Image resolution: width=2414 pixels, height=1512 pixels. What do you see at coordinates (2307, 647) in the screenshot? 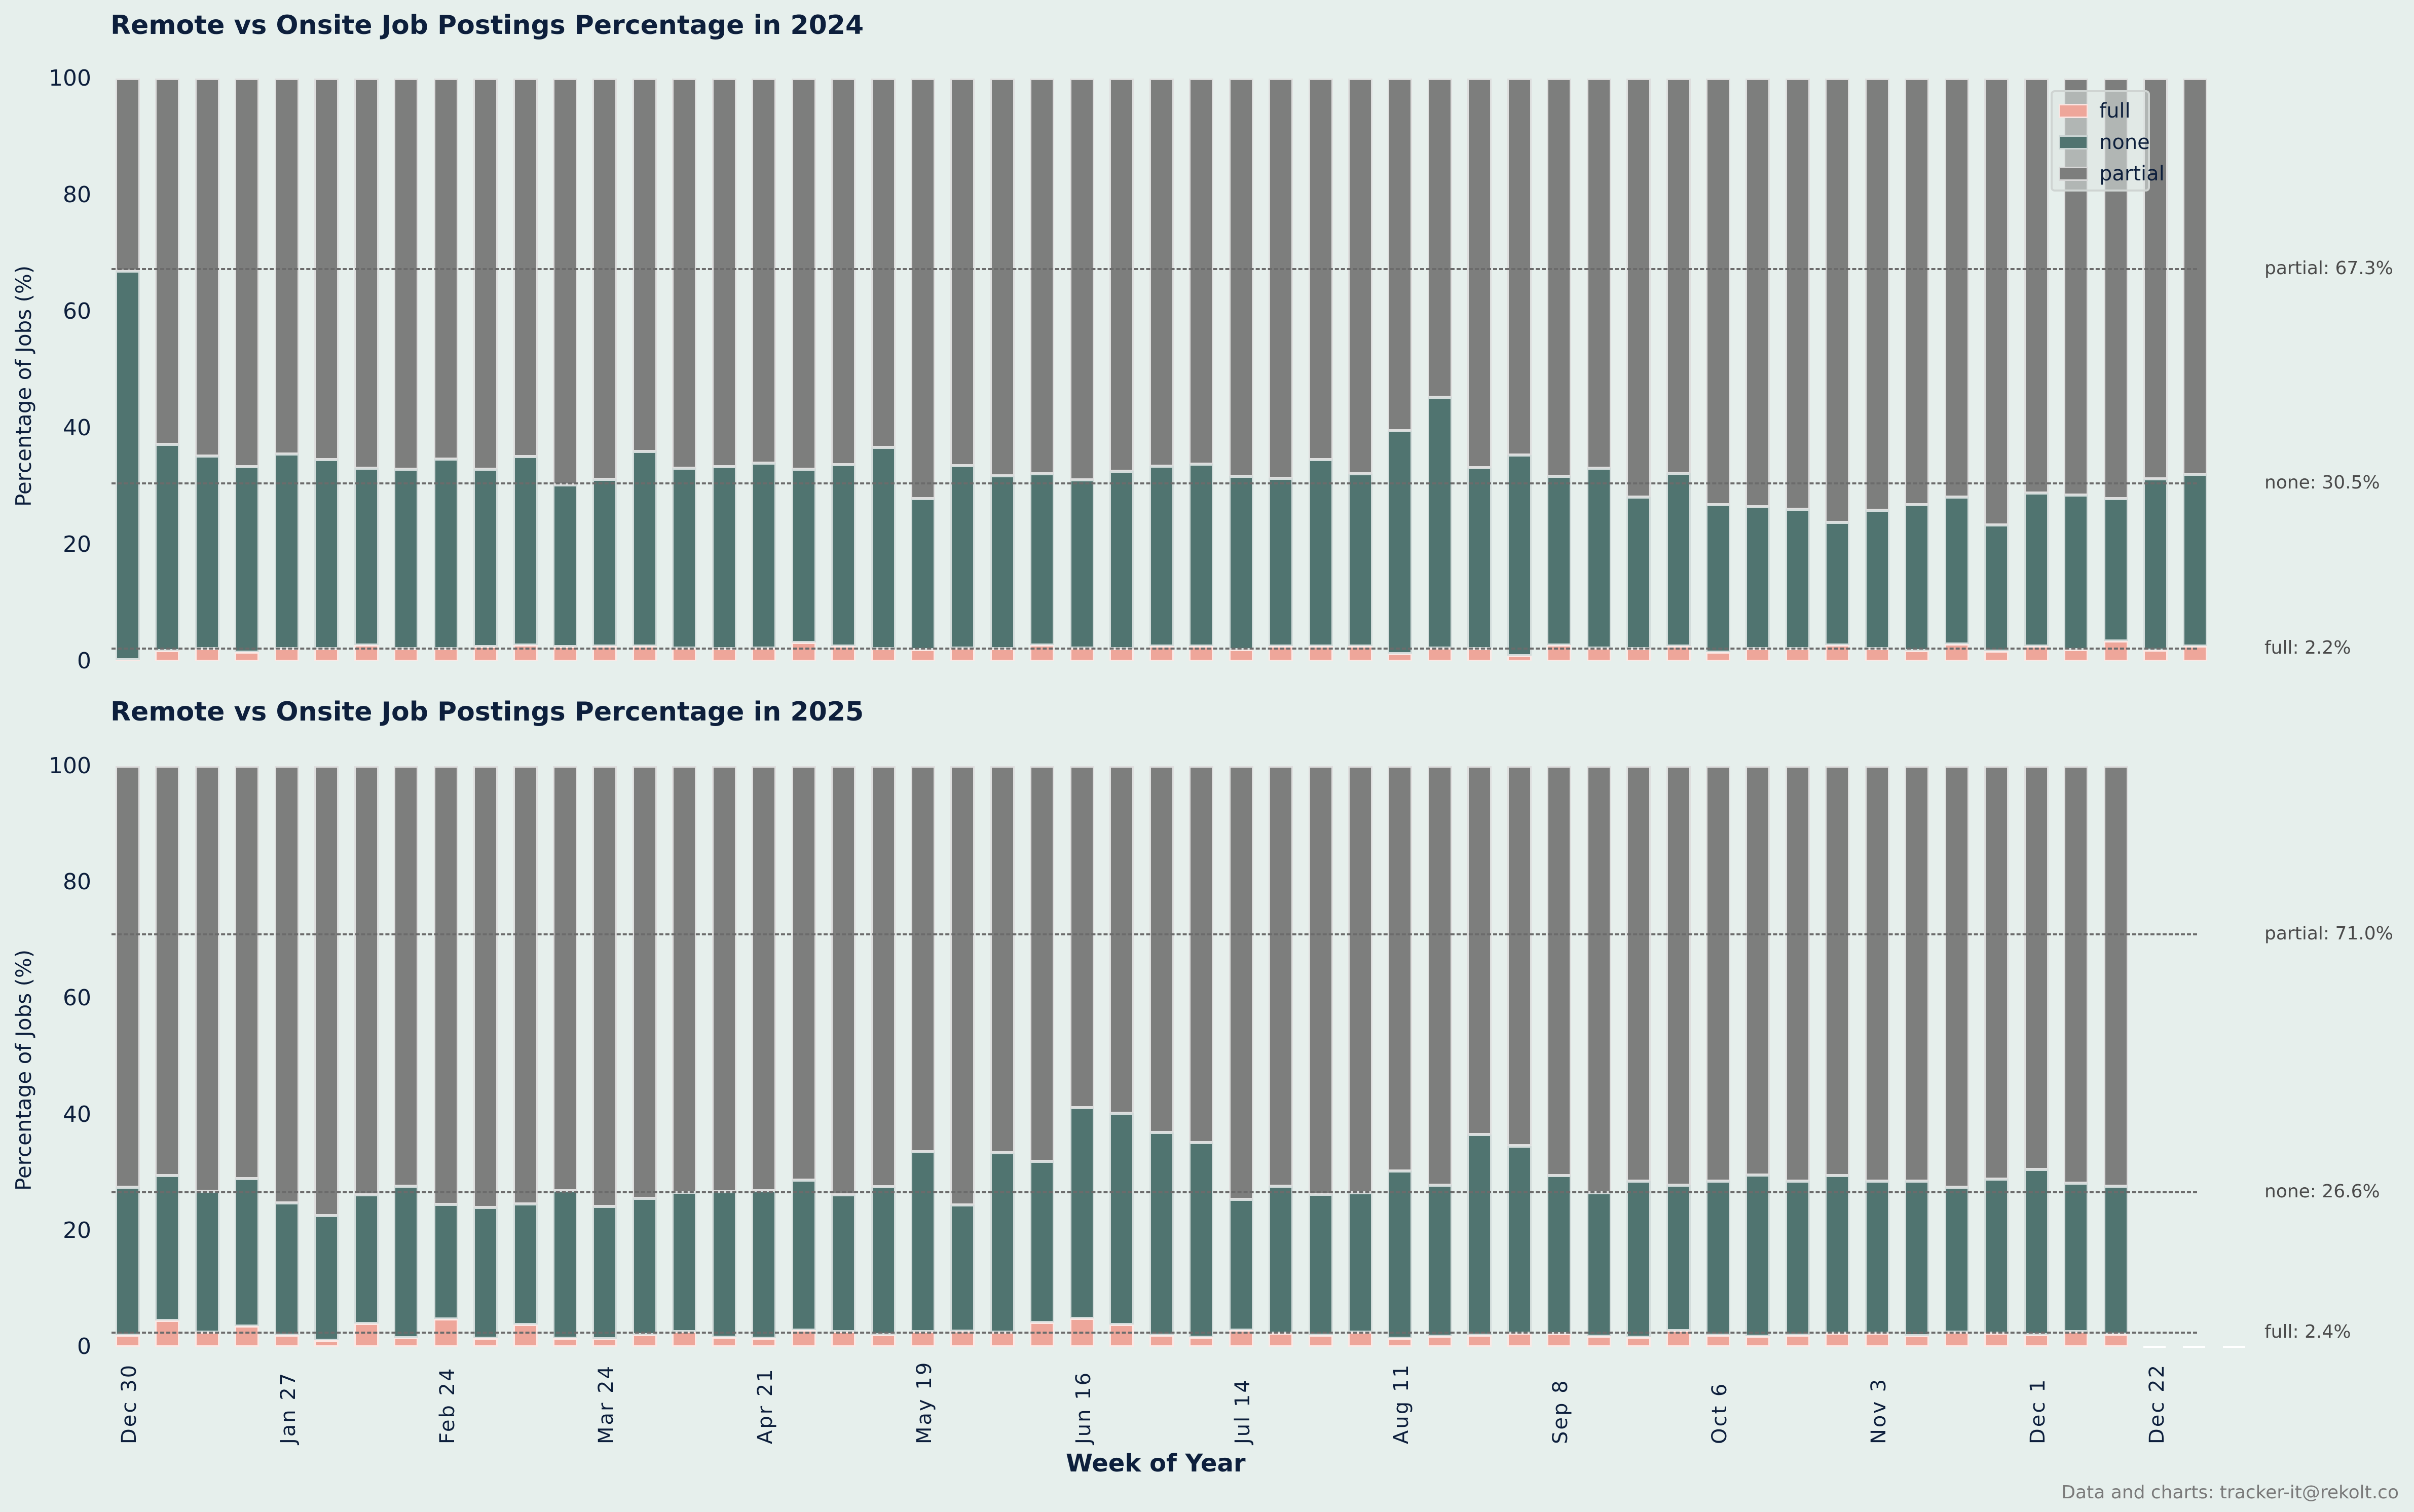
I see `reference-label-full: full: 2.2%` at bounding box center [2307, 647].